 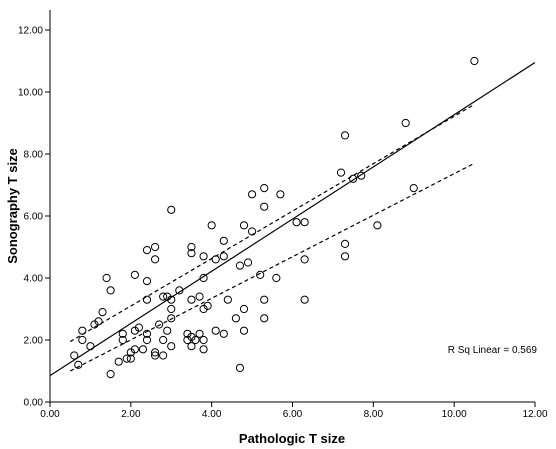 What do you see at coordinates (292, 438) in the screenshot?
I see `x-axis-title: Pathologic T size` at bounding box center [292, 438].